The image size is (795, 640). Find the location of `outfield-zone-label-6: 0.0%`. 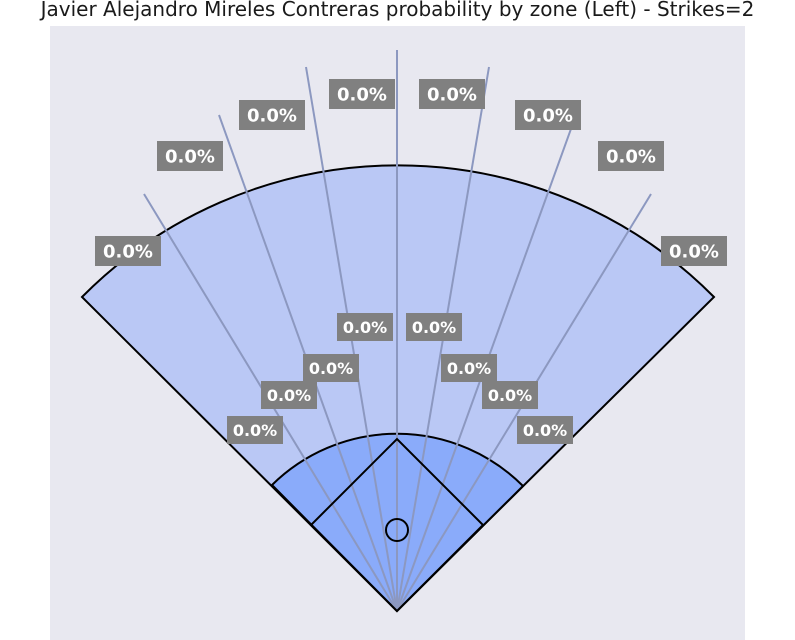

outfield-zone-label-6: 0.0% is located at coordinates (548, 115).